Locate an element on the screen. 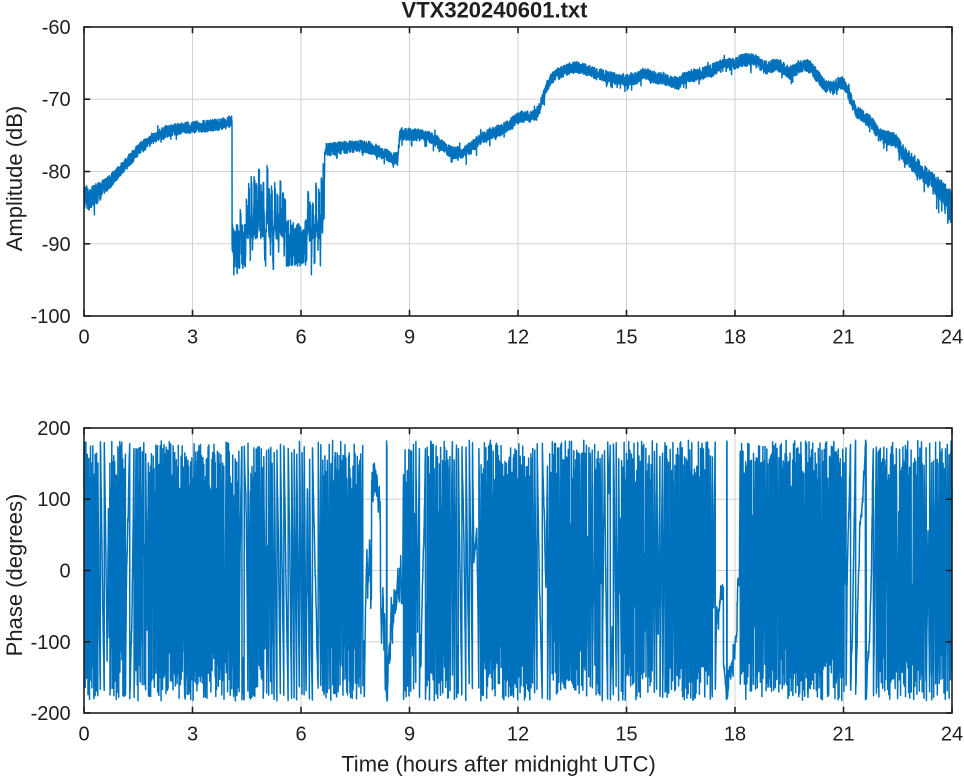  svg-text: -60 is located at coordinates (56, 28).